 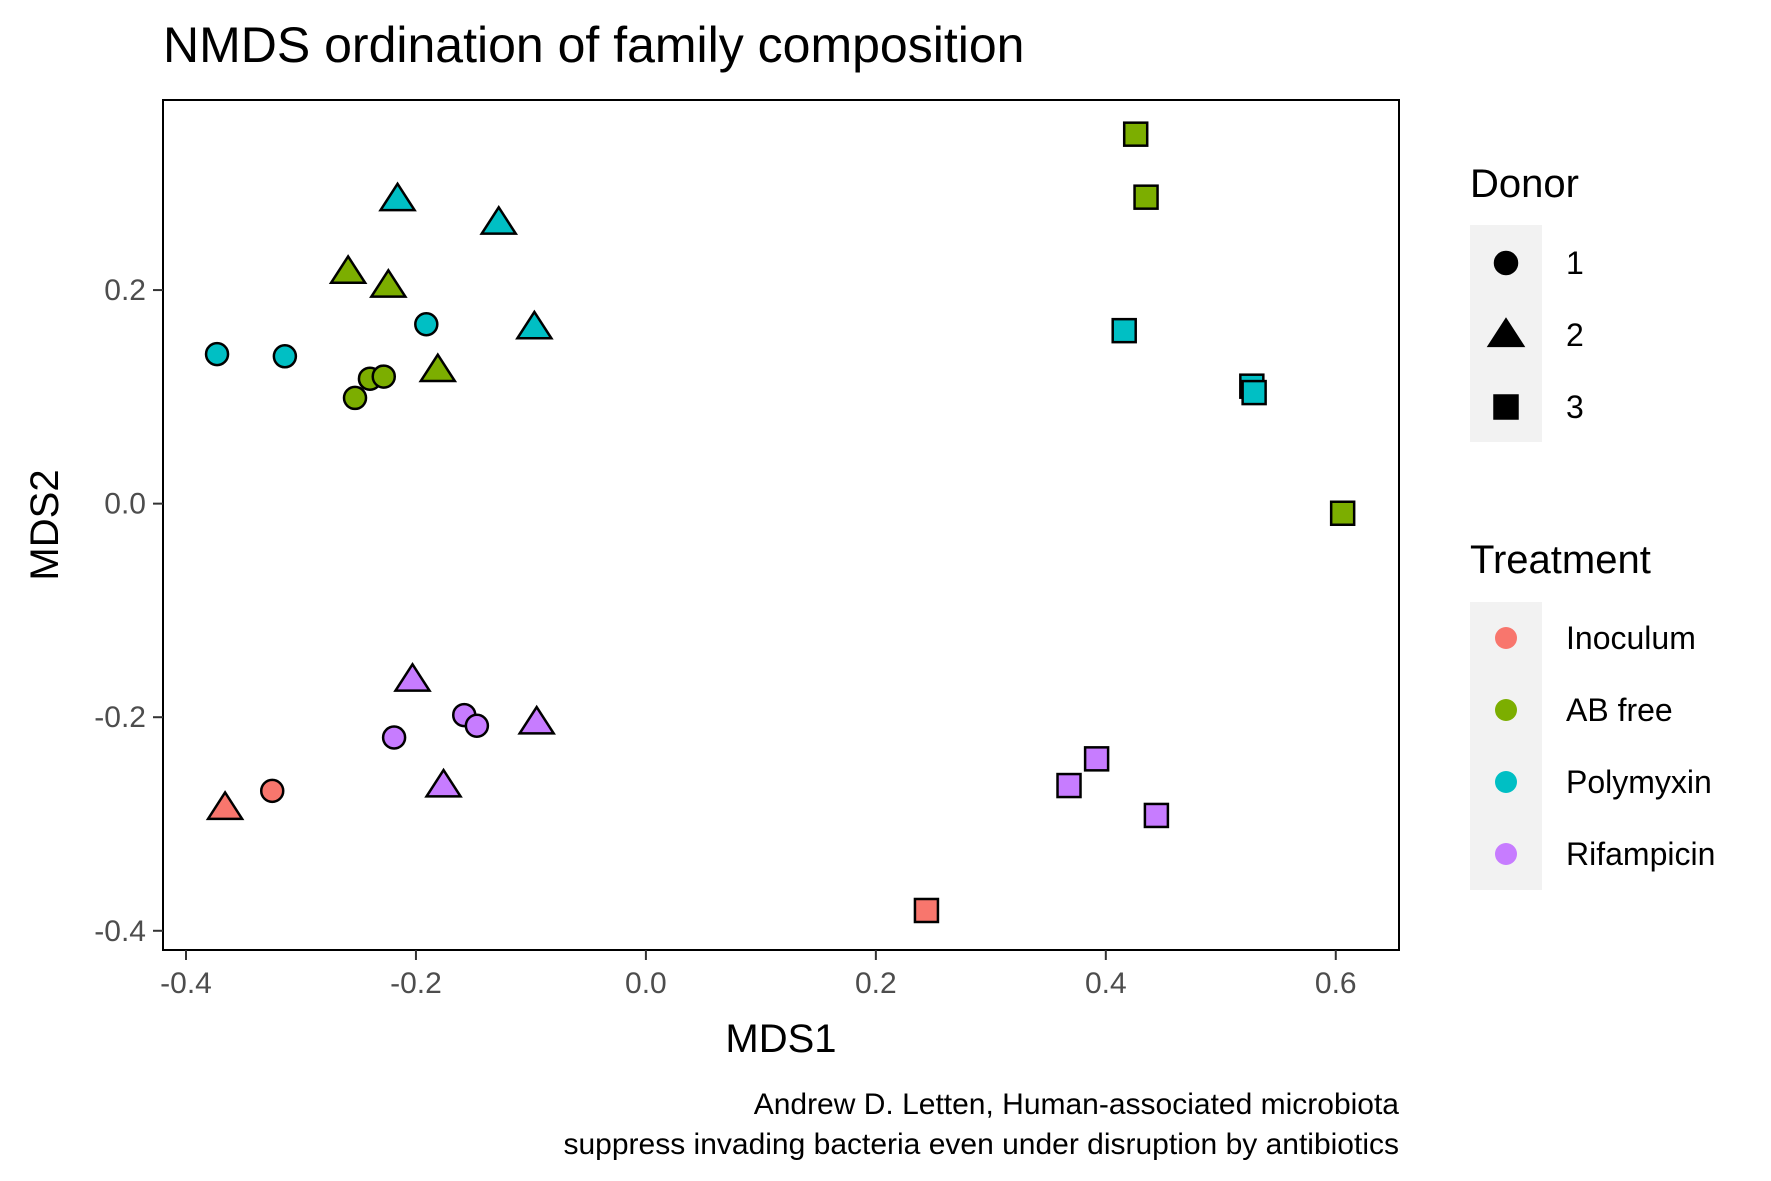 What do you see at coordinates (1631, 638) in the screenshot?
I see `legend-treatment-label: Inoculum` at bounding box center [1631, 638].